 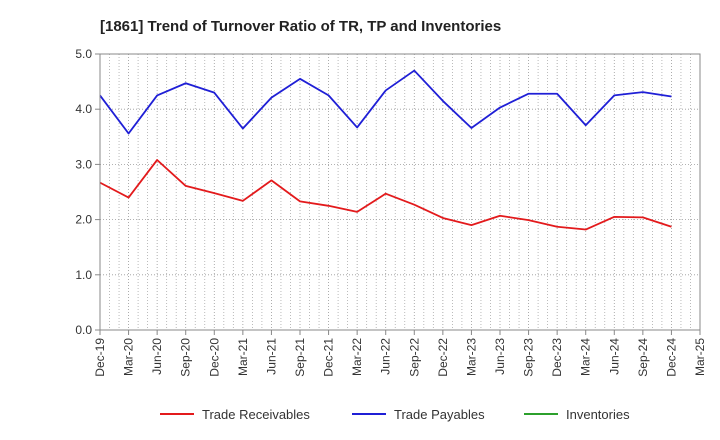 What do you see at coordinates (271, 356) in the screenshot?
I see `x-tick-label: Jun-21` at bounding box center [271, 356].